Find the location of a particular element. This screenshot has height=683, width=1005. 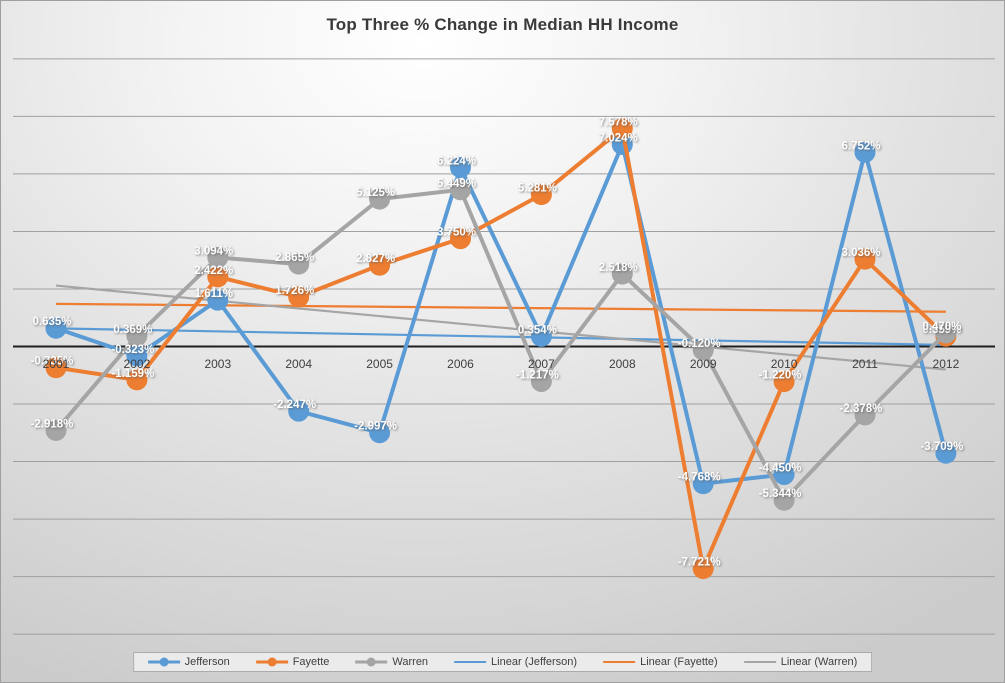

x-tick-2005: 2005 is located at coordinates (379, 364).